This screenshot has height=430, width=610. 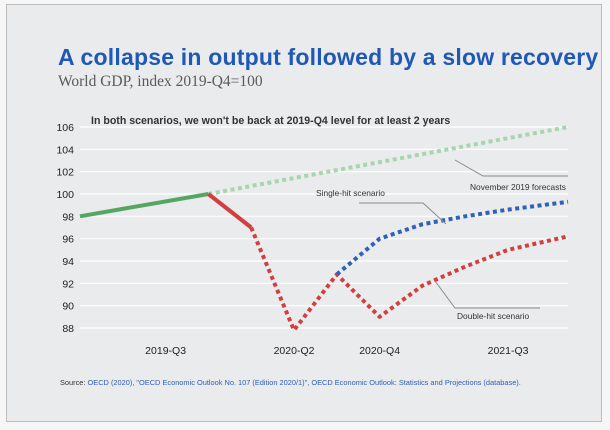 I want to click on y-tick-label: 106, so click(x=65, y=128).